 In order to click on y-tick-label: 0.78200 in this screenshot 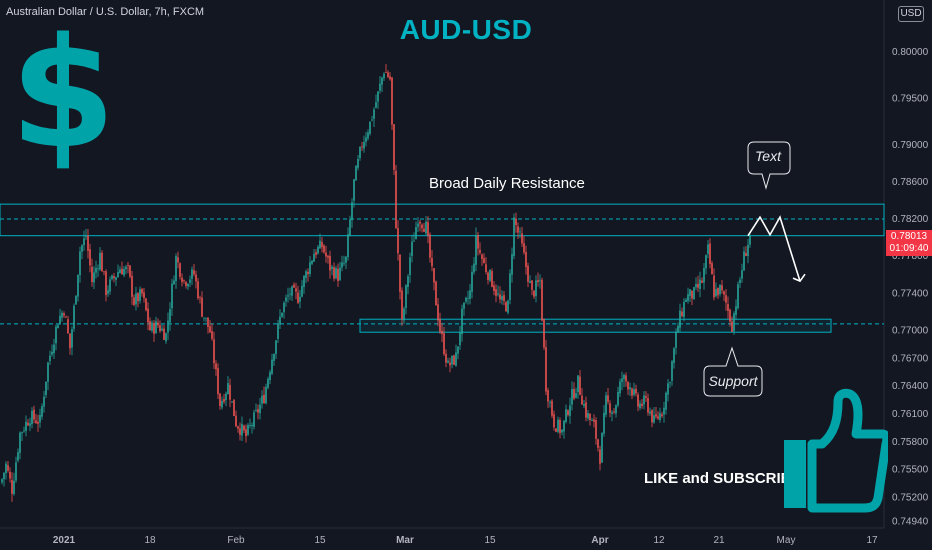, I will do `click(910, 219)`.